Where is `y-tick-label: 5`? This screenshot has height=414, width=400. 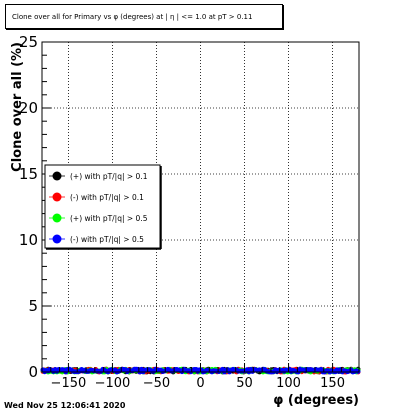
y-tick-label: 5 is located at coordinates (33, 306).